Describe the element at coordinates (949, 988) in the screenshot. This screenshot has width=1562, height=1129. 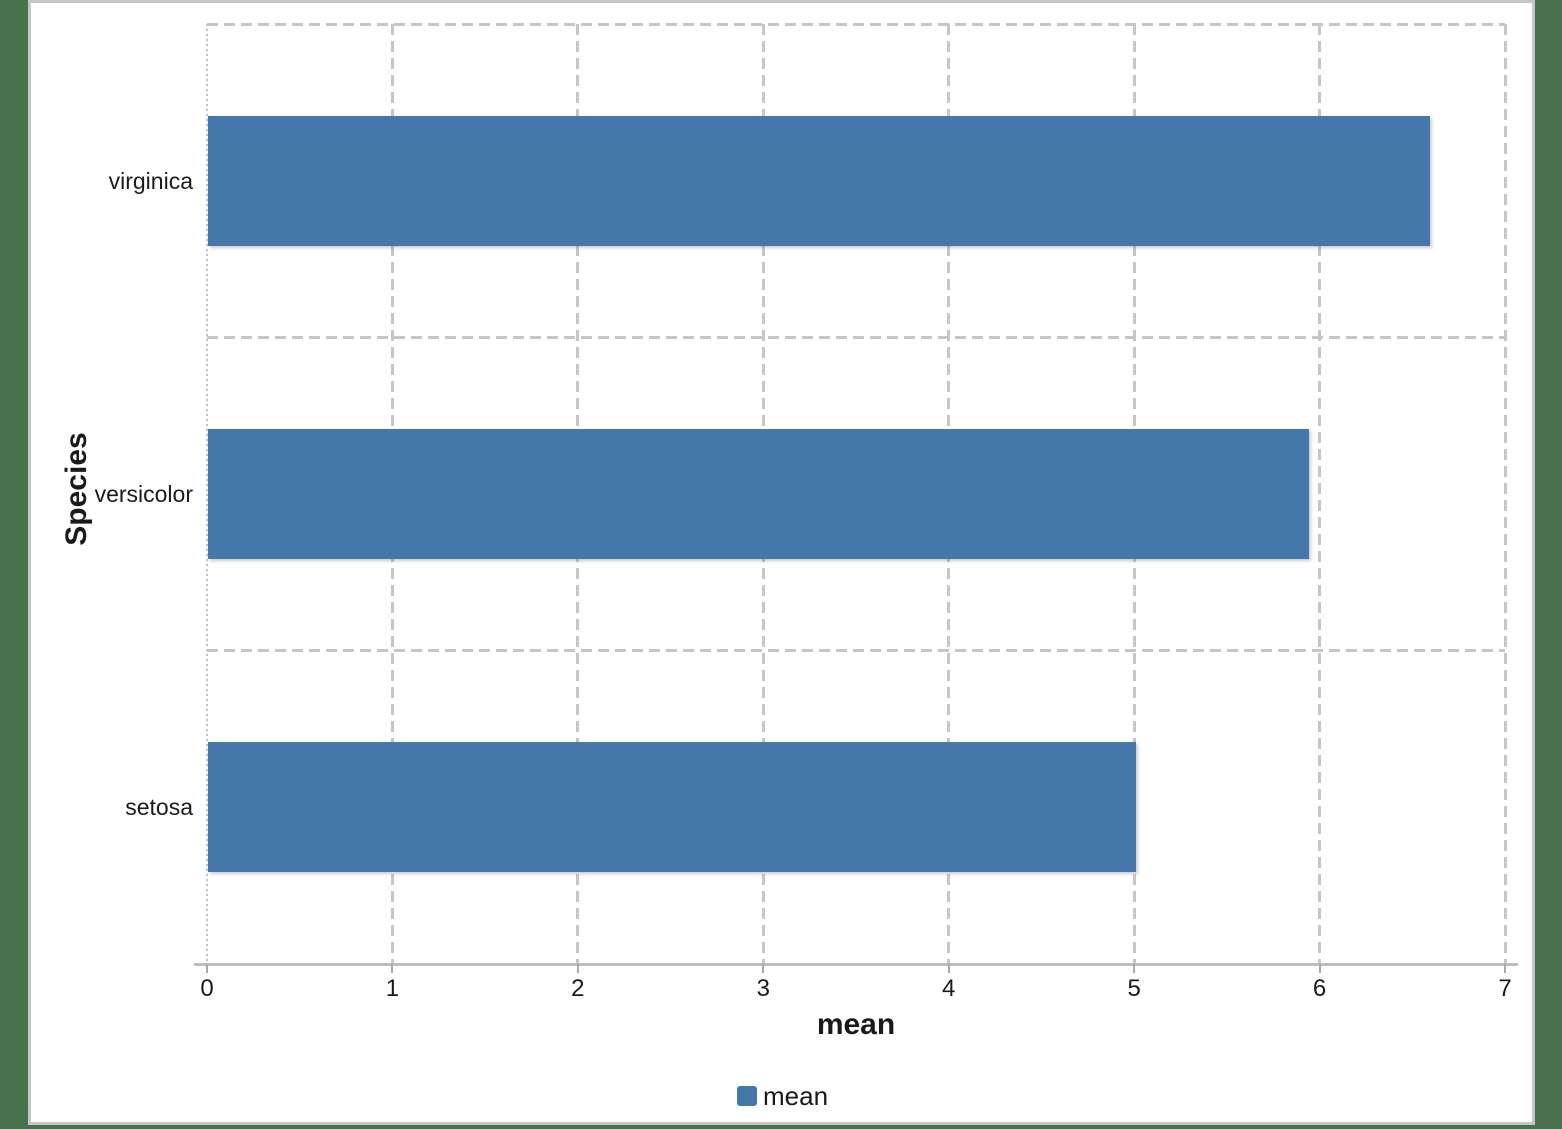
I see `x-tick-label: 4` at that location.